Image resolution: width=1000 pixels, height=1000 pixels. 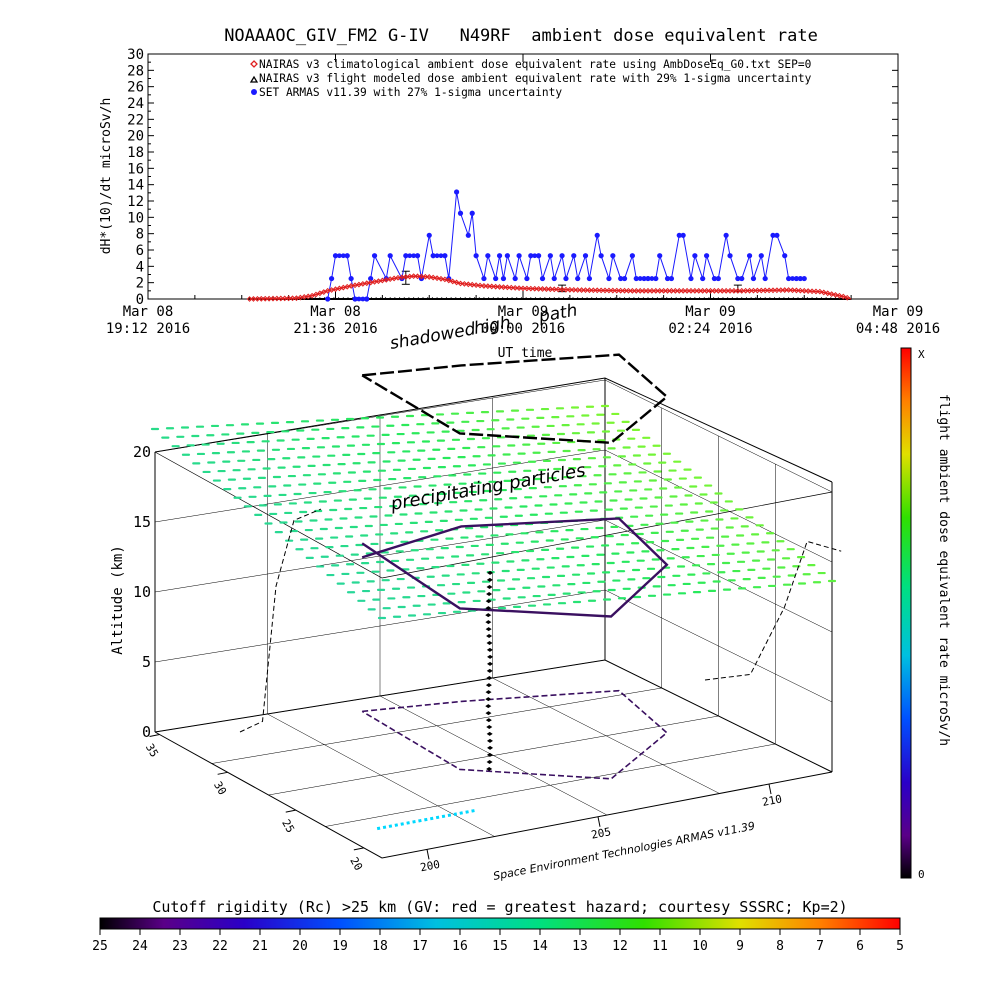 What do you see at coordinates (280, 620) in the screenshot?
I see `track-left-wall-projection` at bounding box center [280, 620].